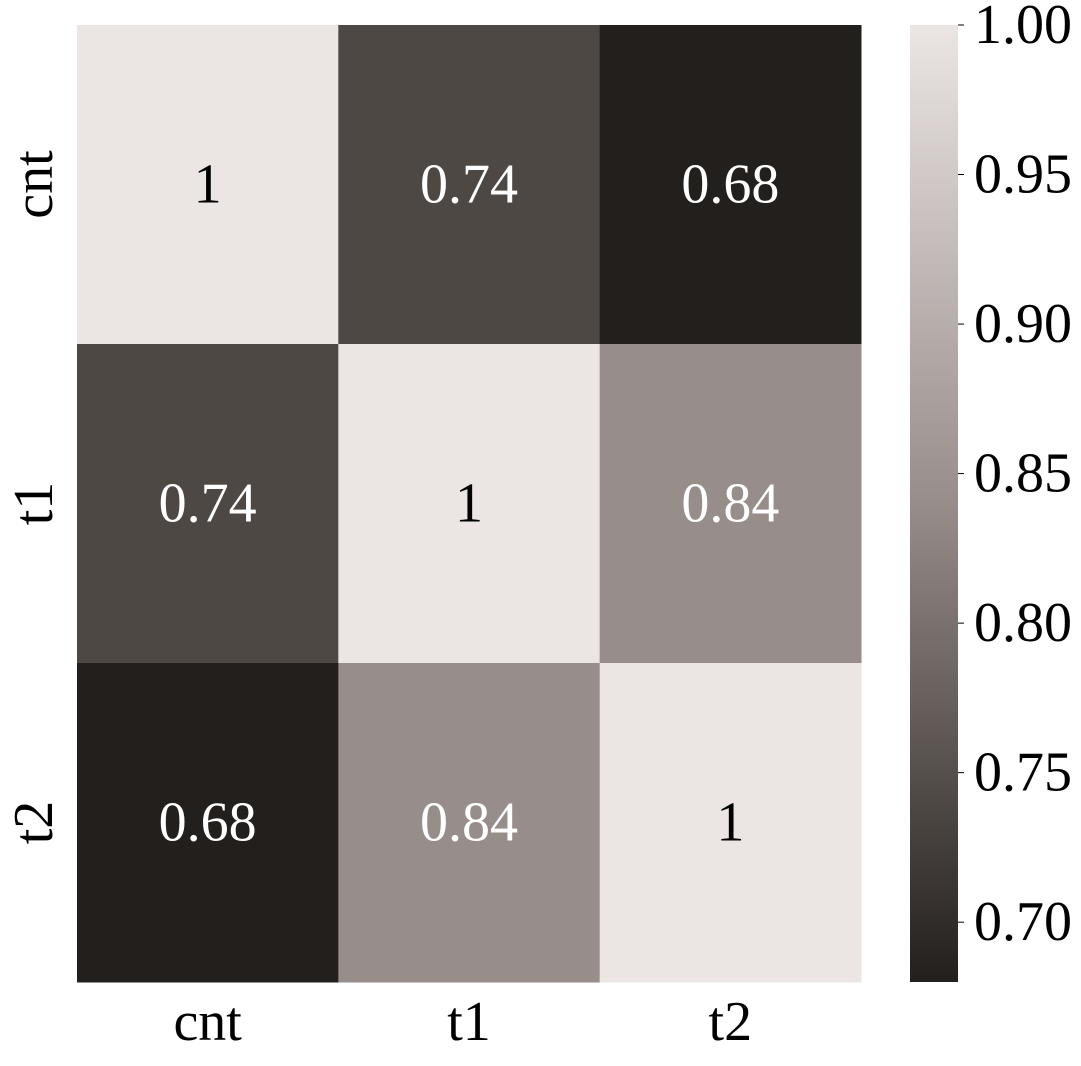  I want to click on heatmap-cell-cnt-t1, so click(469, 185).